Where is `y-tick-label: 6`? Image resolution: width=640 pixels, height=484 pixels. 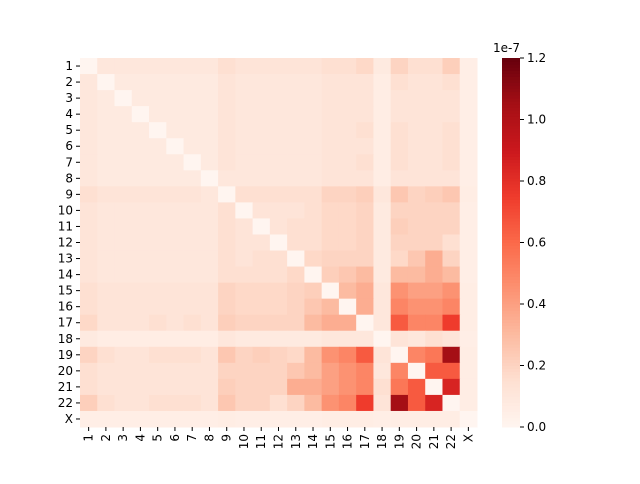
y-tick-label: 6 is located at coordinates (69, 146).